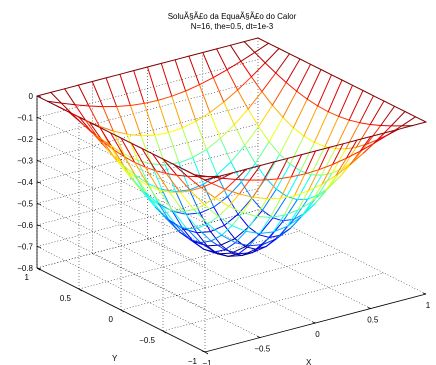 This screenshot has width=436, height=365. Describe the element at coordinates (232, 16) in the screenshot. I see `chart-title: SoluÃ§Ã£o da EquaÃ§Ã£o do Calor` at that location.